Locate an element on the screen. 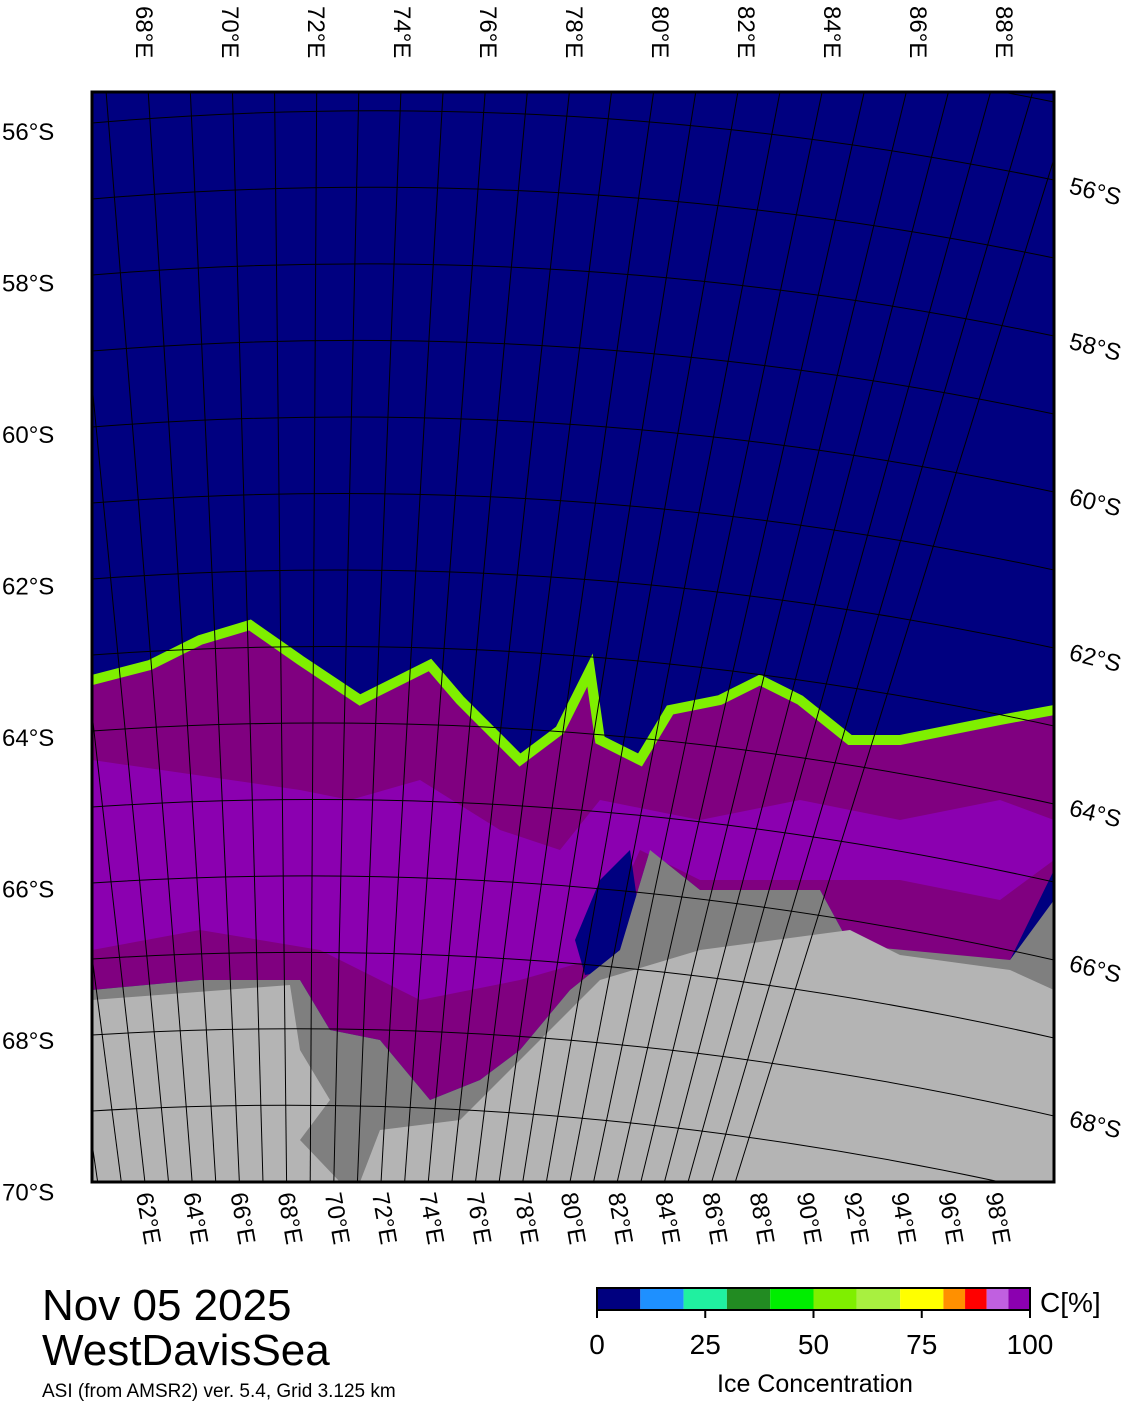 This screenshot has width=1144, height=1409. lon-label-top: 76°E is located at coordinates (487, 32).